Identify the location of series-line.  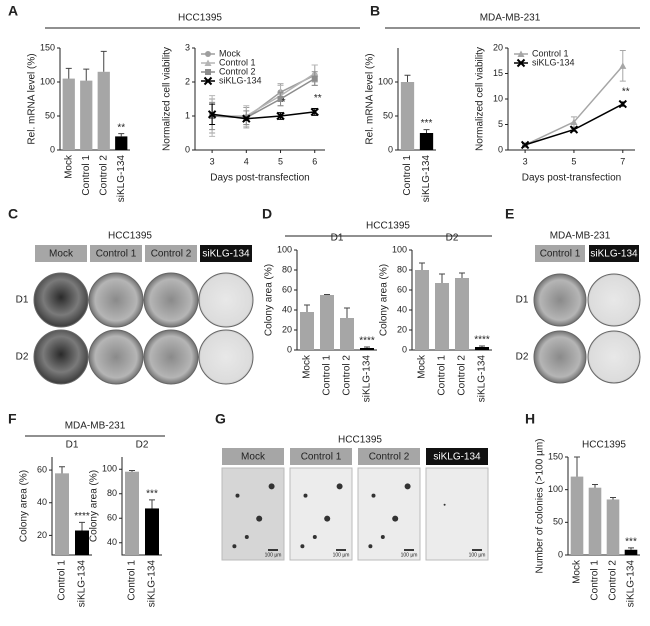
(574, 105).